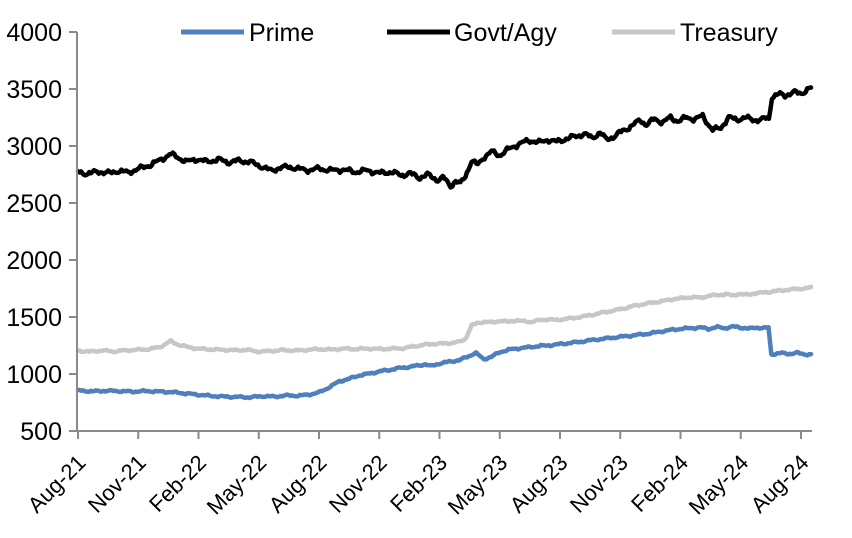 This screenshot has height=538, width=852. What do you see at coordinates (247, 33) in the screenshot?
I see `legend-item-prime: Prime` at bounding box center [247, 33].